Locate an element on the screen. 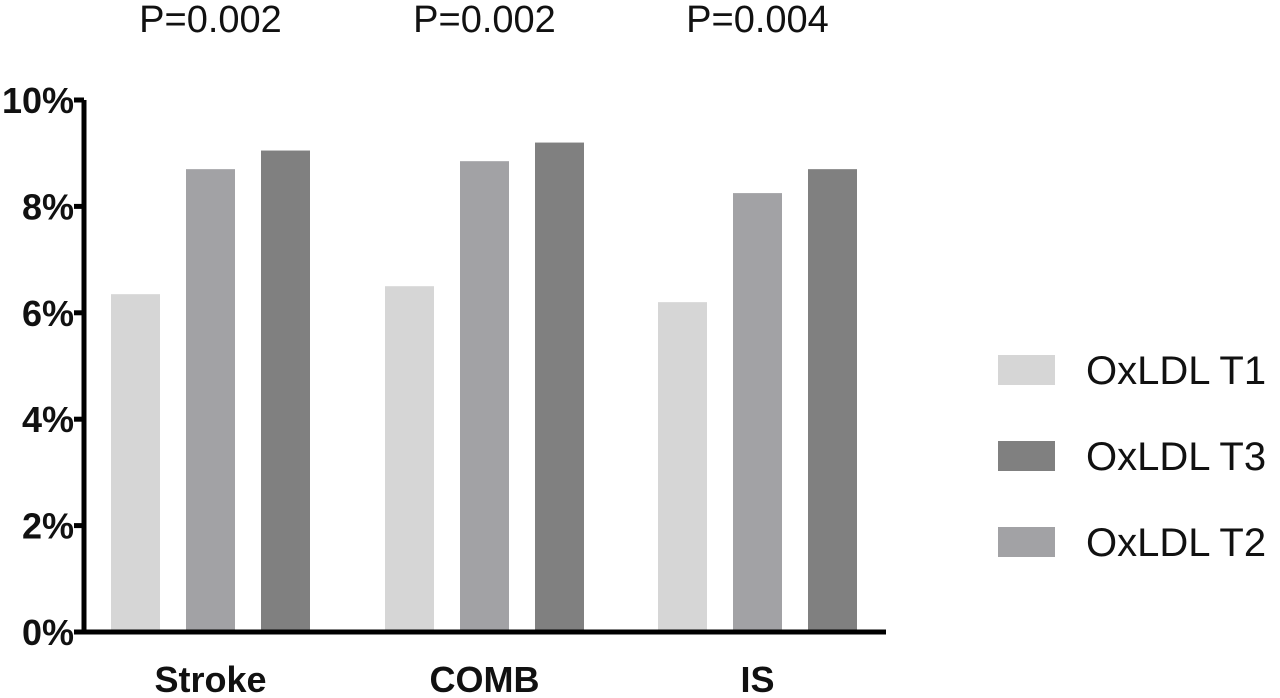  bar-comb-oxldl-t2 is located at coordinates (484, 396).